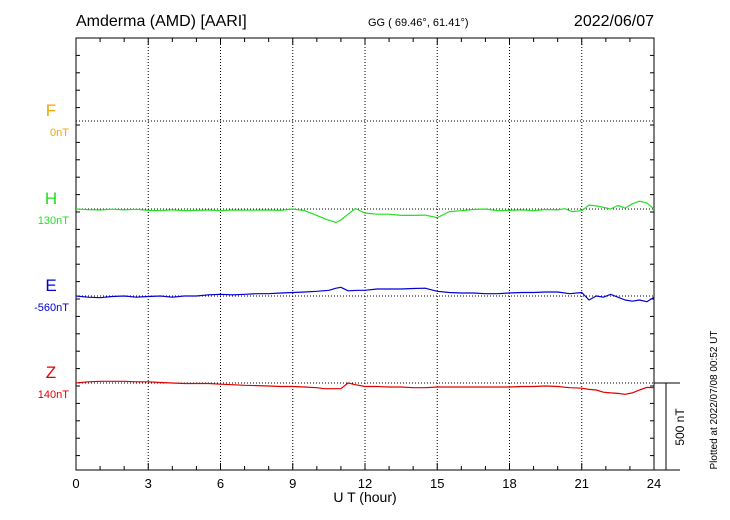  What do you see at coordinates (418, 23) in the screenshot?
I see `coordinates-label: GG ( 69.46°, 61.41°)` at bounding box center [418, 23].